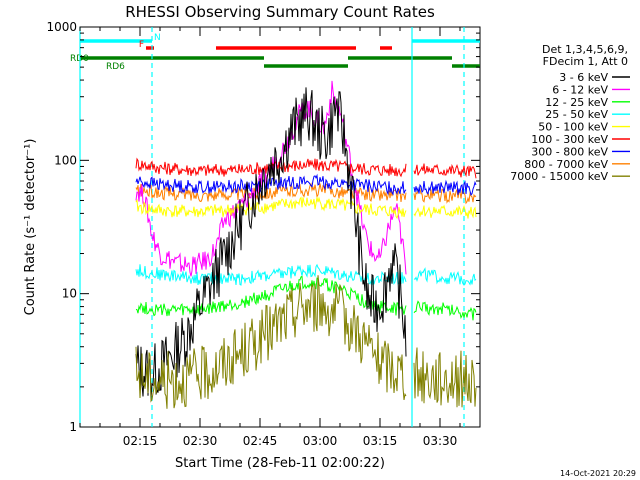 Image resolution: width=640 pixels, height=480 pixels. Describe the element at coordinates (306, 298) in the screenshot. I see `series-line-12-25-kev` at that location.